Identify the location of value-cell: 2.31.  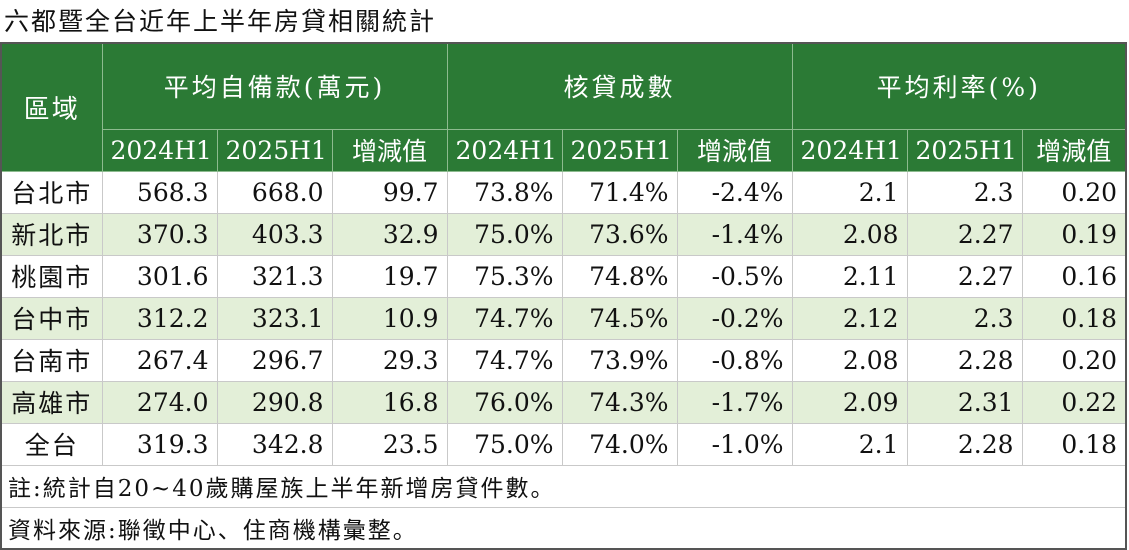
(964, 402).